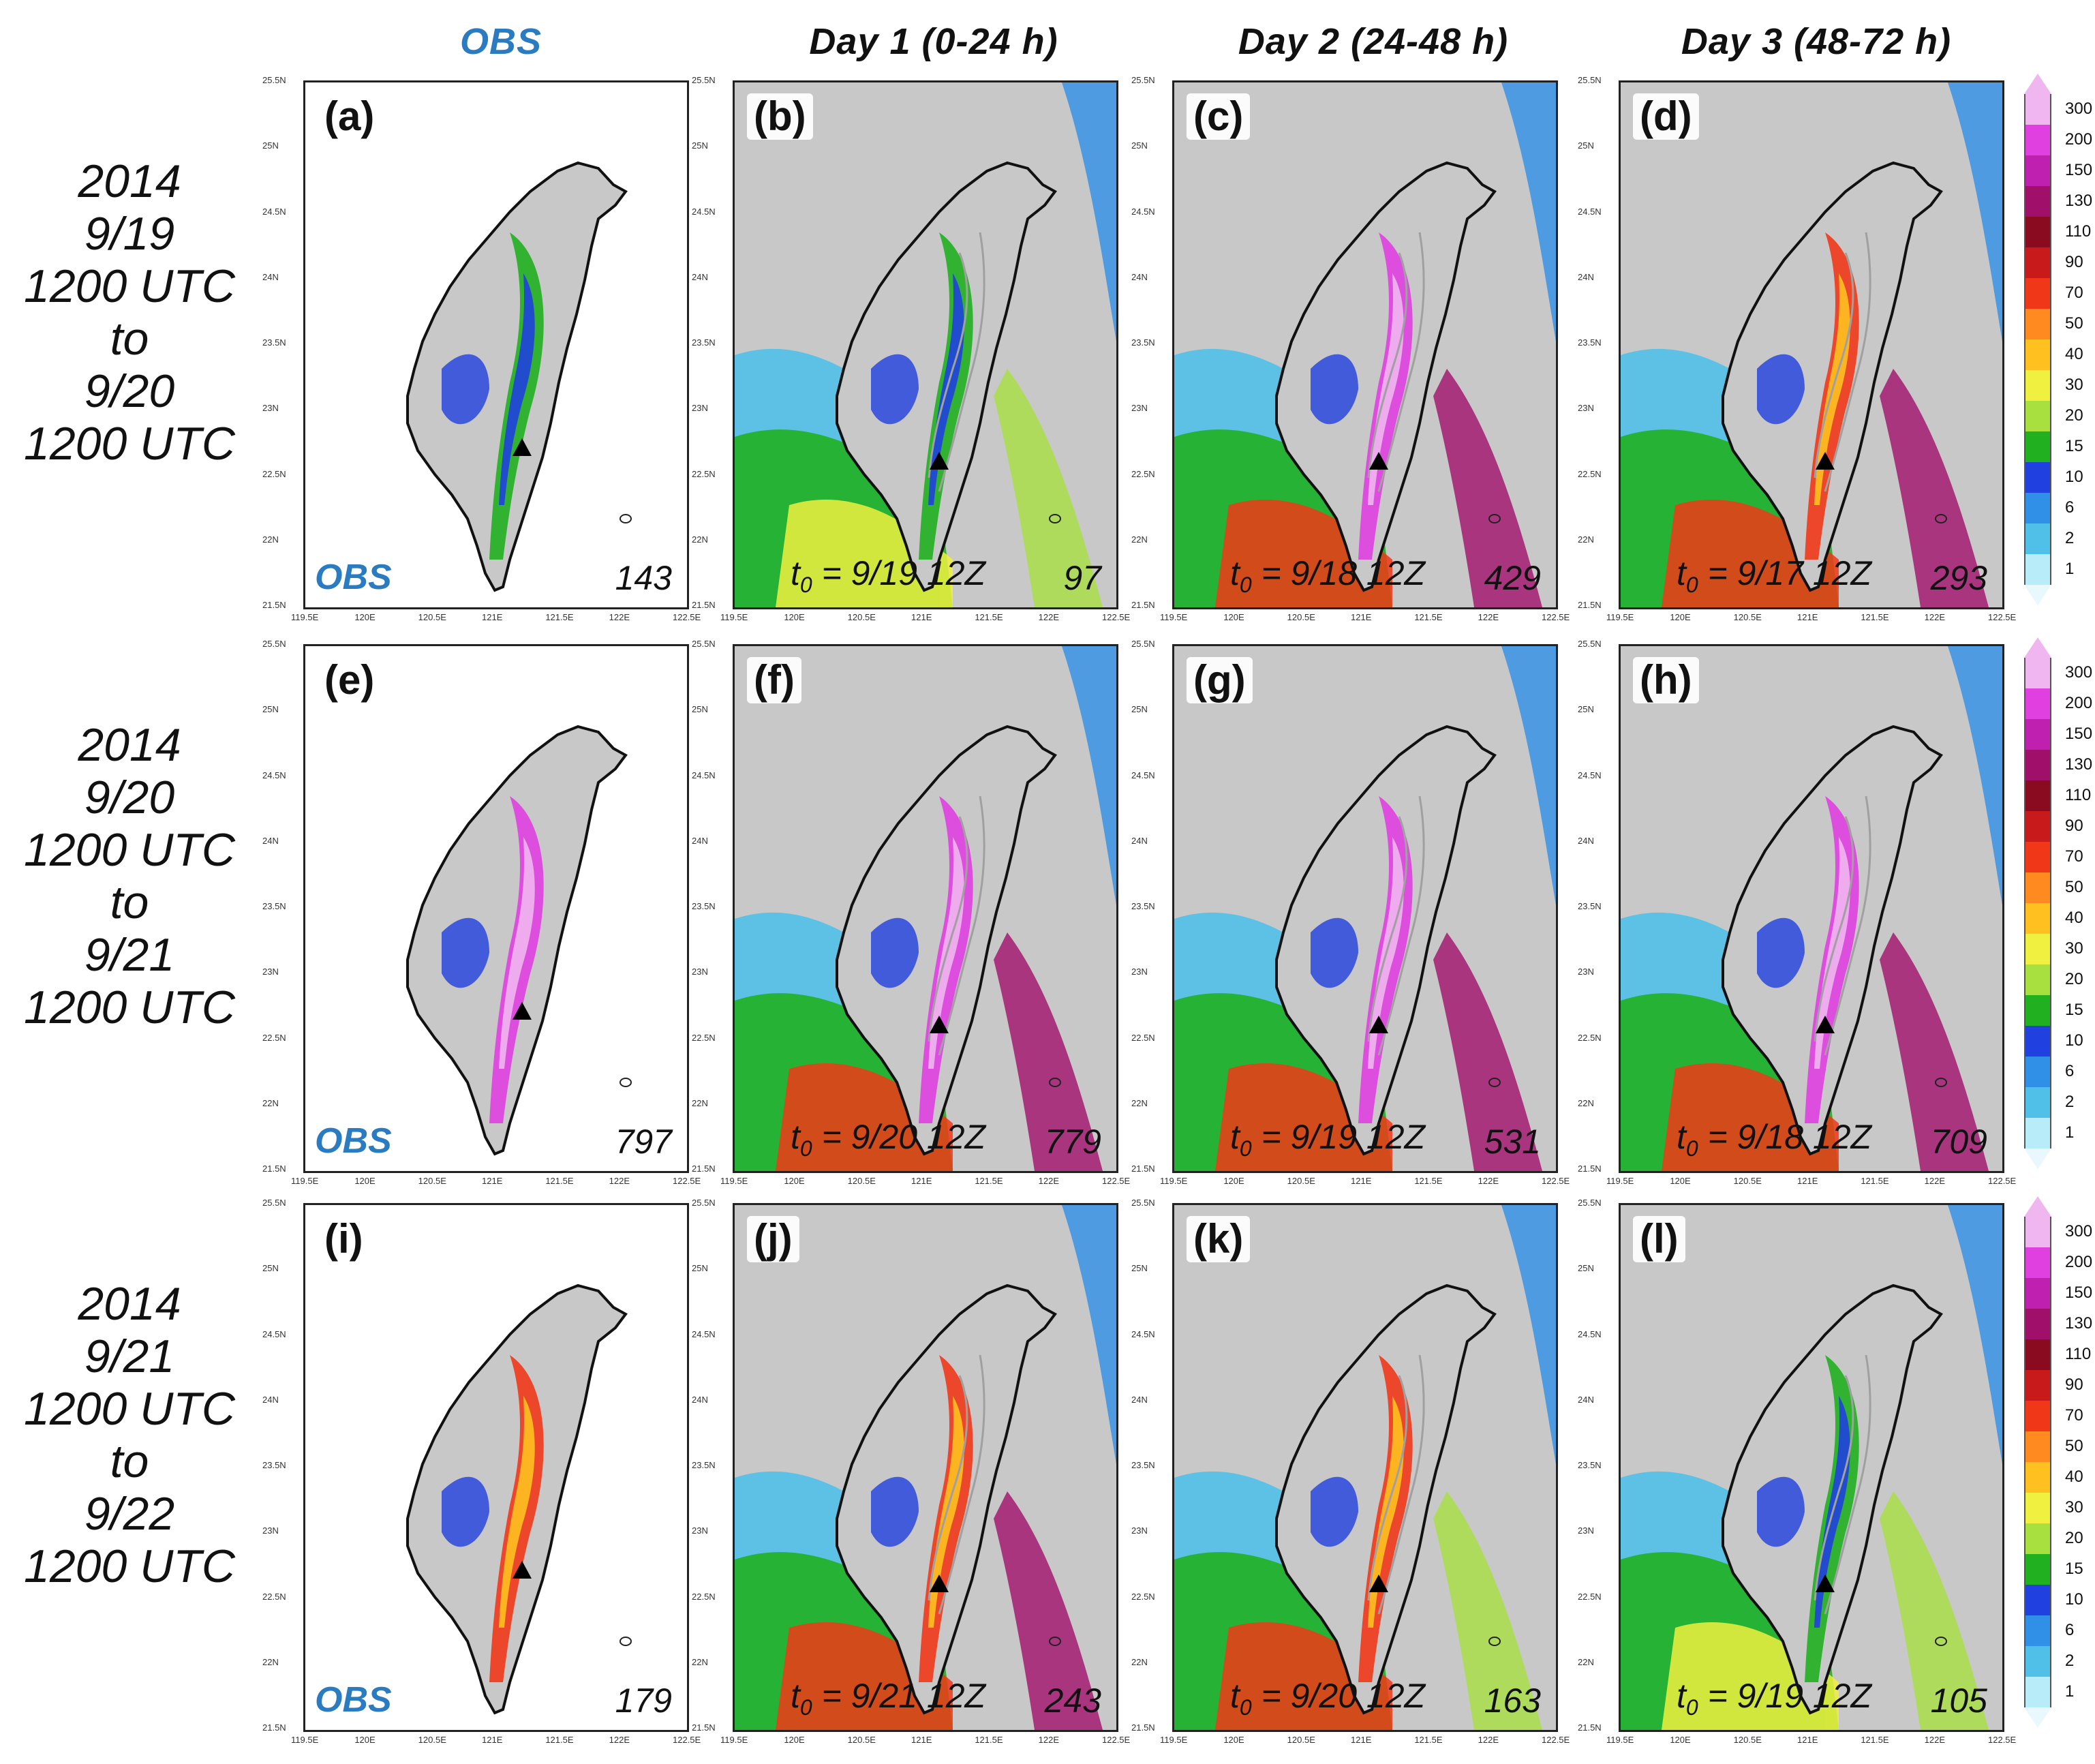  What do you see at coordinates (643, 1701) in the screenshot?
I see `max-rainfall-value: 179` at bounding box center [643, 1701].